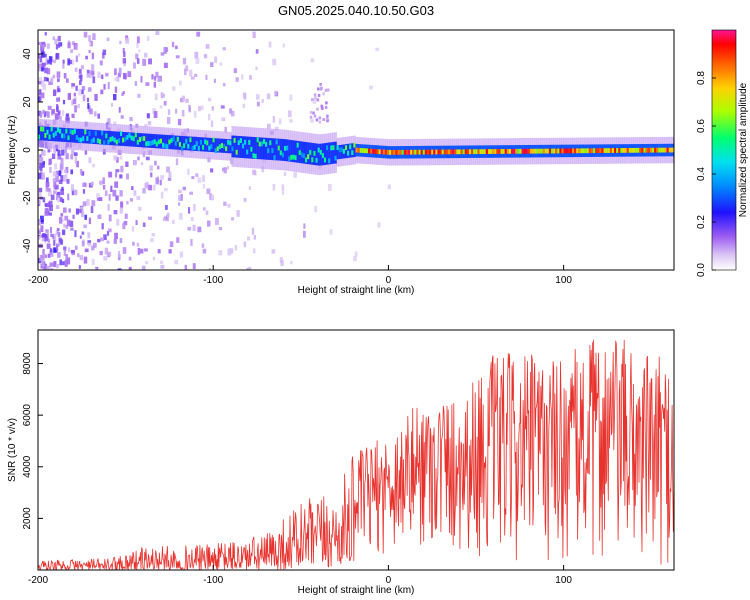 The width and height of the screenshot is (750, 600). I want to click on spectrogram-signal-band, so click(356, 147).